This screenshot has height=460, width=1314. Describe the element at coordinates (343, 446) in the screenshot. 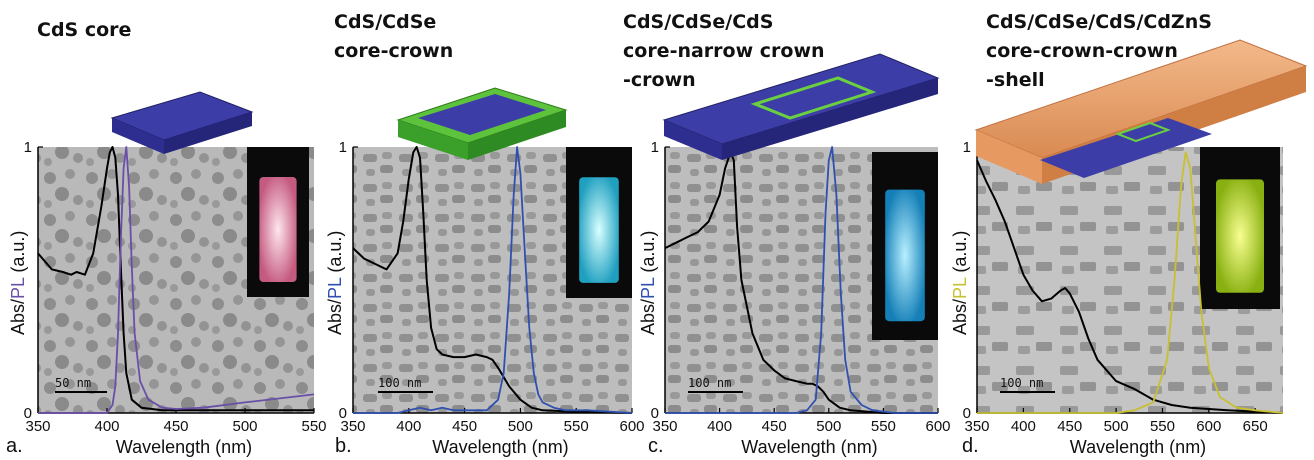

I see `panel-letter: b.` at that location.